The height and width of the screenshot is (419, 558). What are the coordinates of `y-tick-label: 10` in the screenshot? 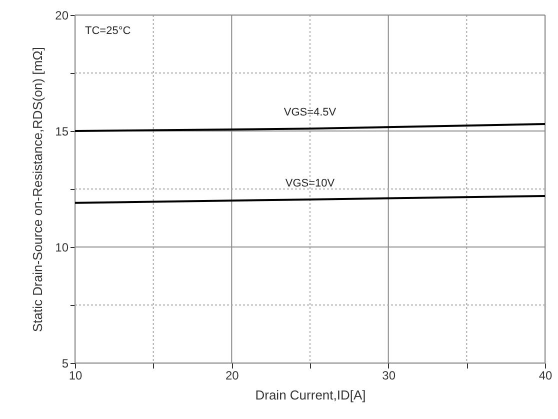 It's located at (62, 247).